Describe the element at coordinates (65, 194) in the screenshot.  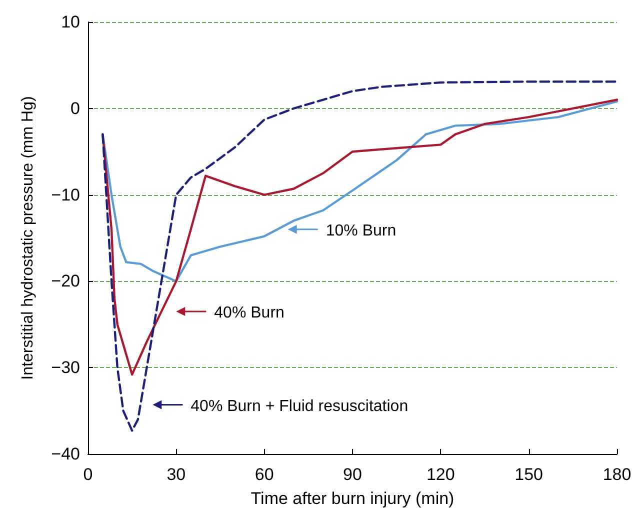
I see `y-tick-label: −10` at that location.